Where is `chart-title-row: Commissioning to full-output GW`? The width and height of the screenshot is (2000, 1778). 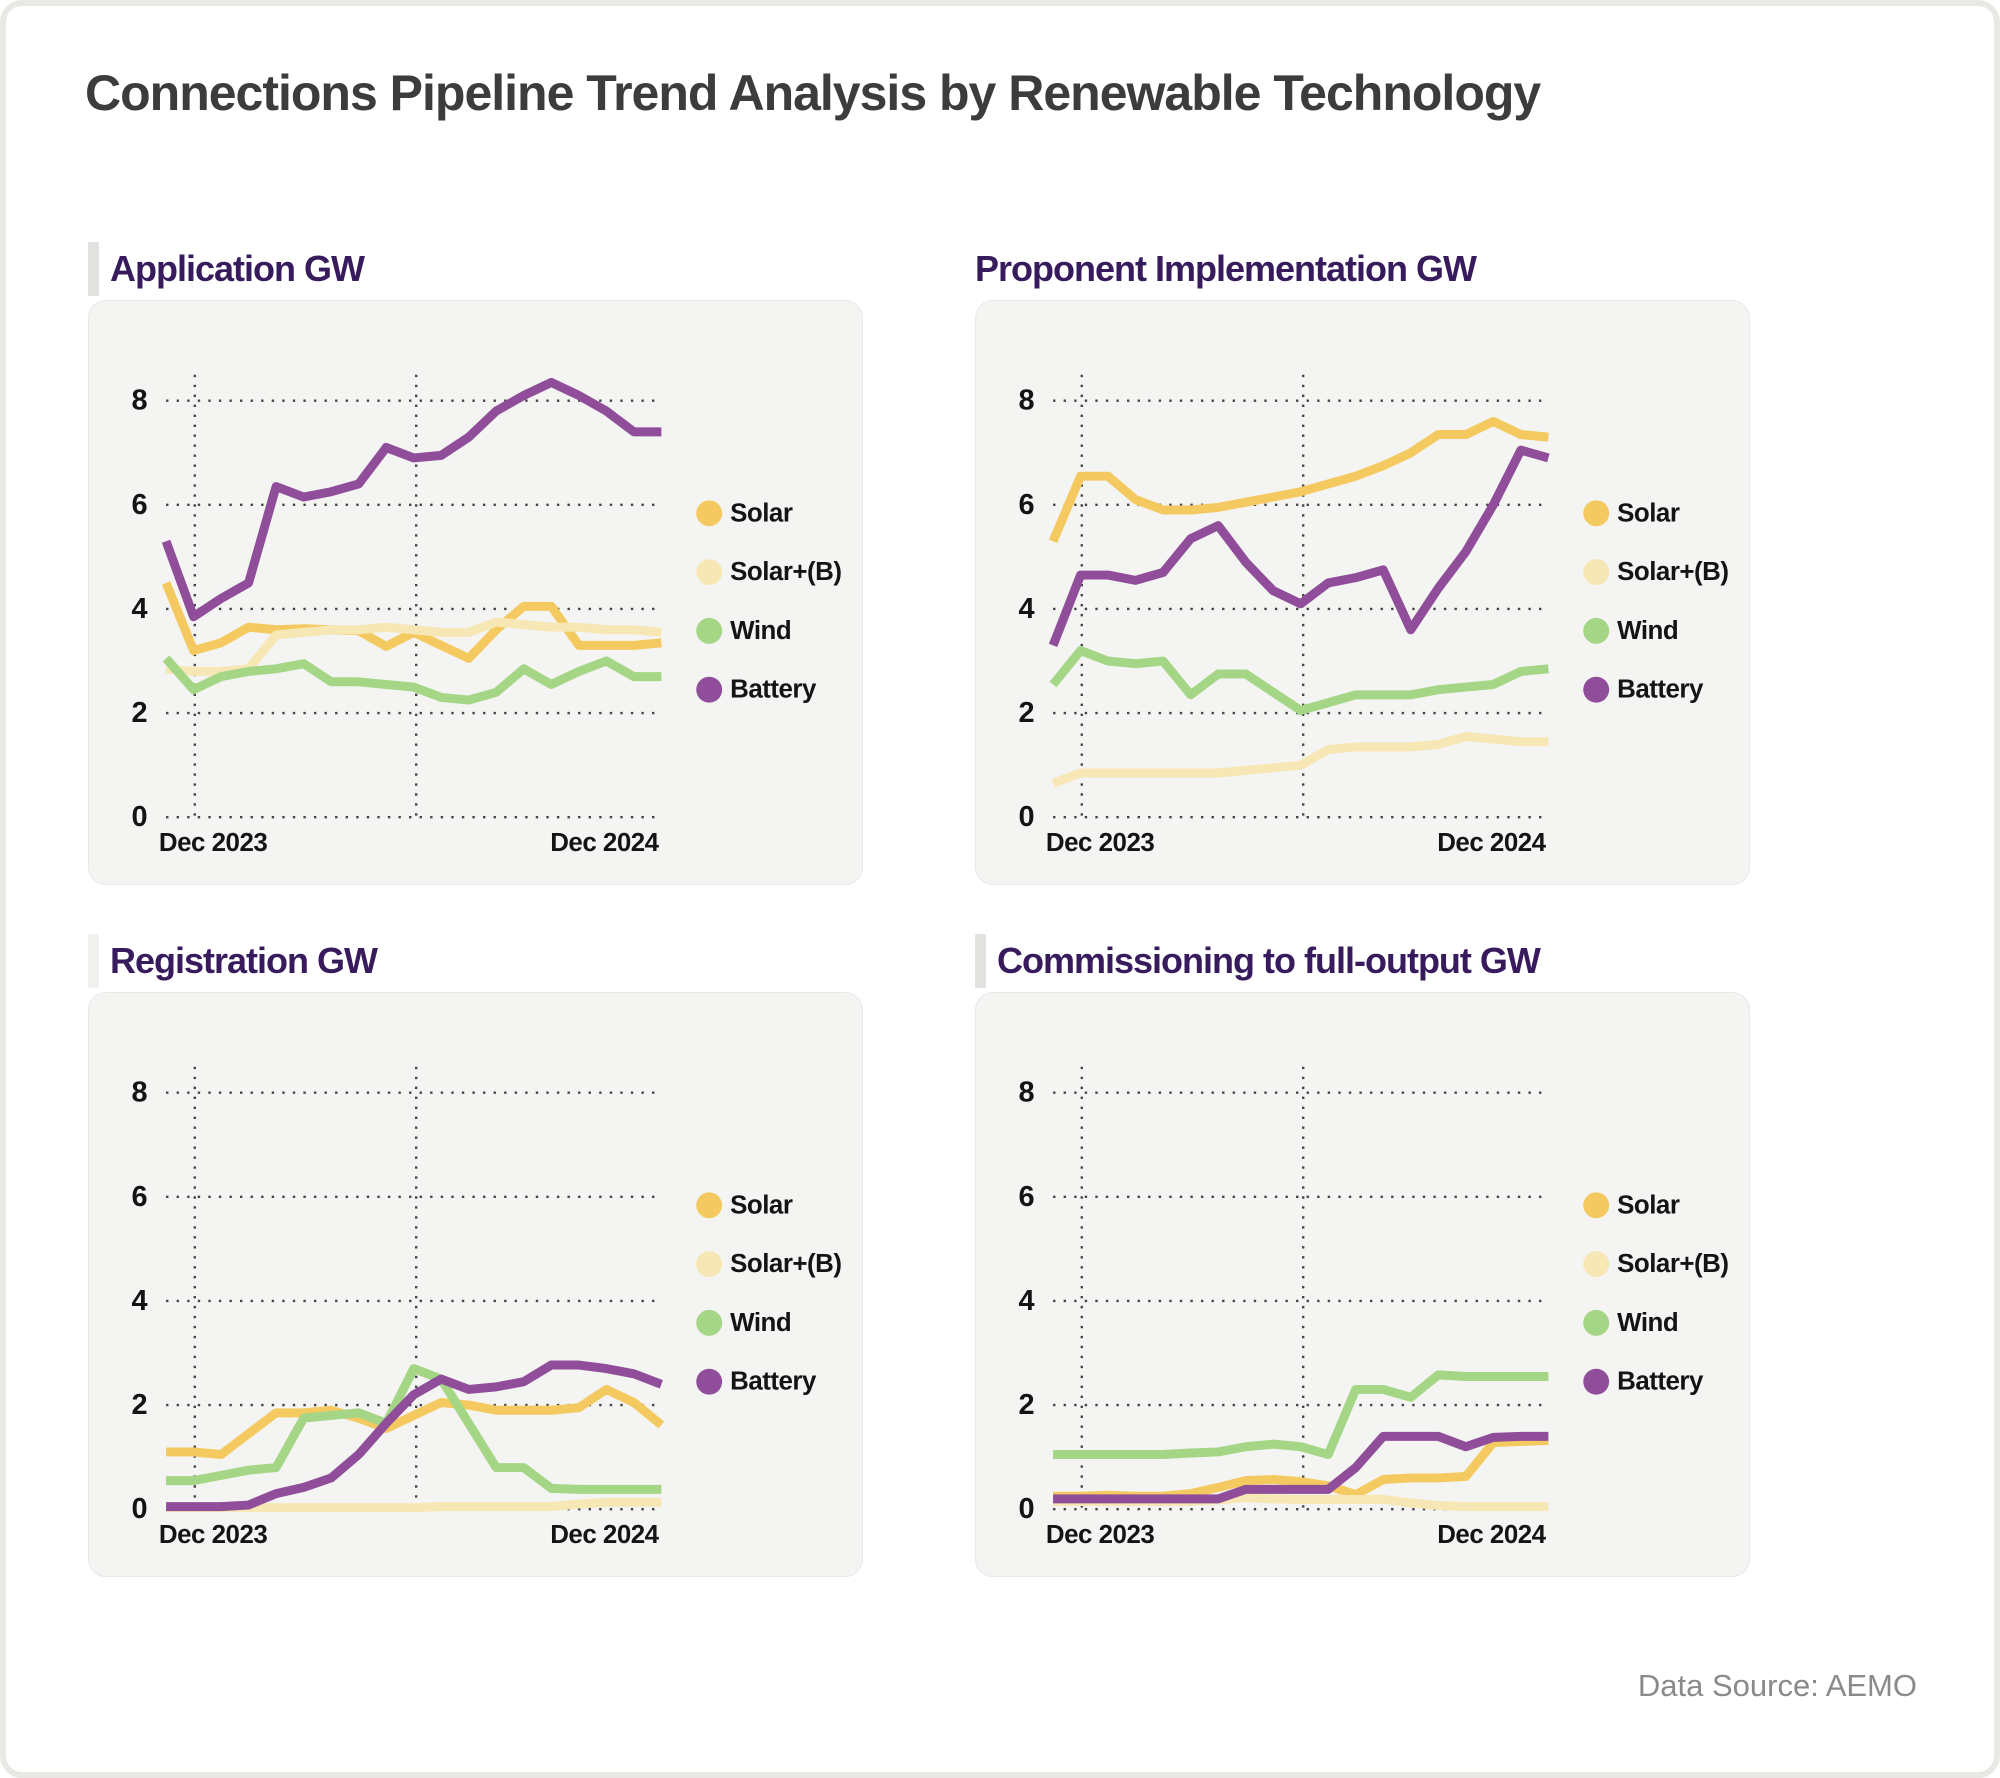
chart-title-row: Commissioning to full-output GW is located at coordinates (1362, 961).